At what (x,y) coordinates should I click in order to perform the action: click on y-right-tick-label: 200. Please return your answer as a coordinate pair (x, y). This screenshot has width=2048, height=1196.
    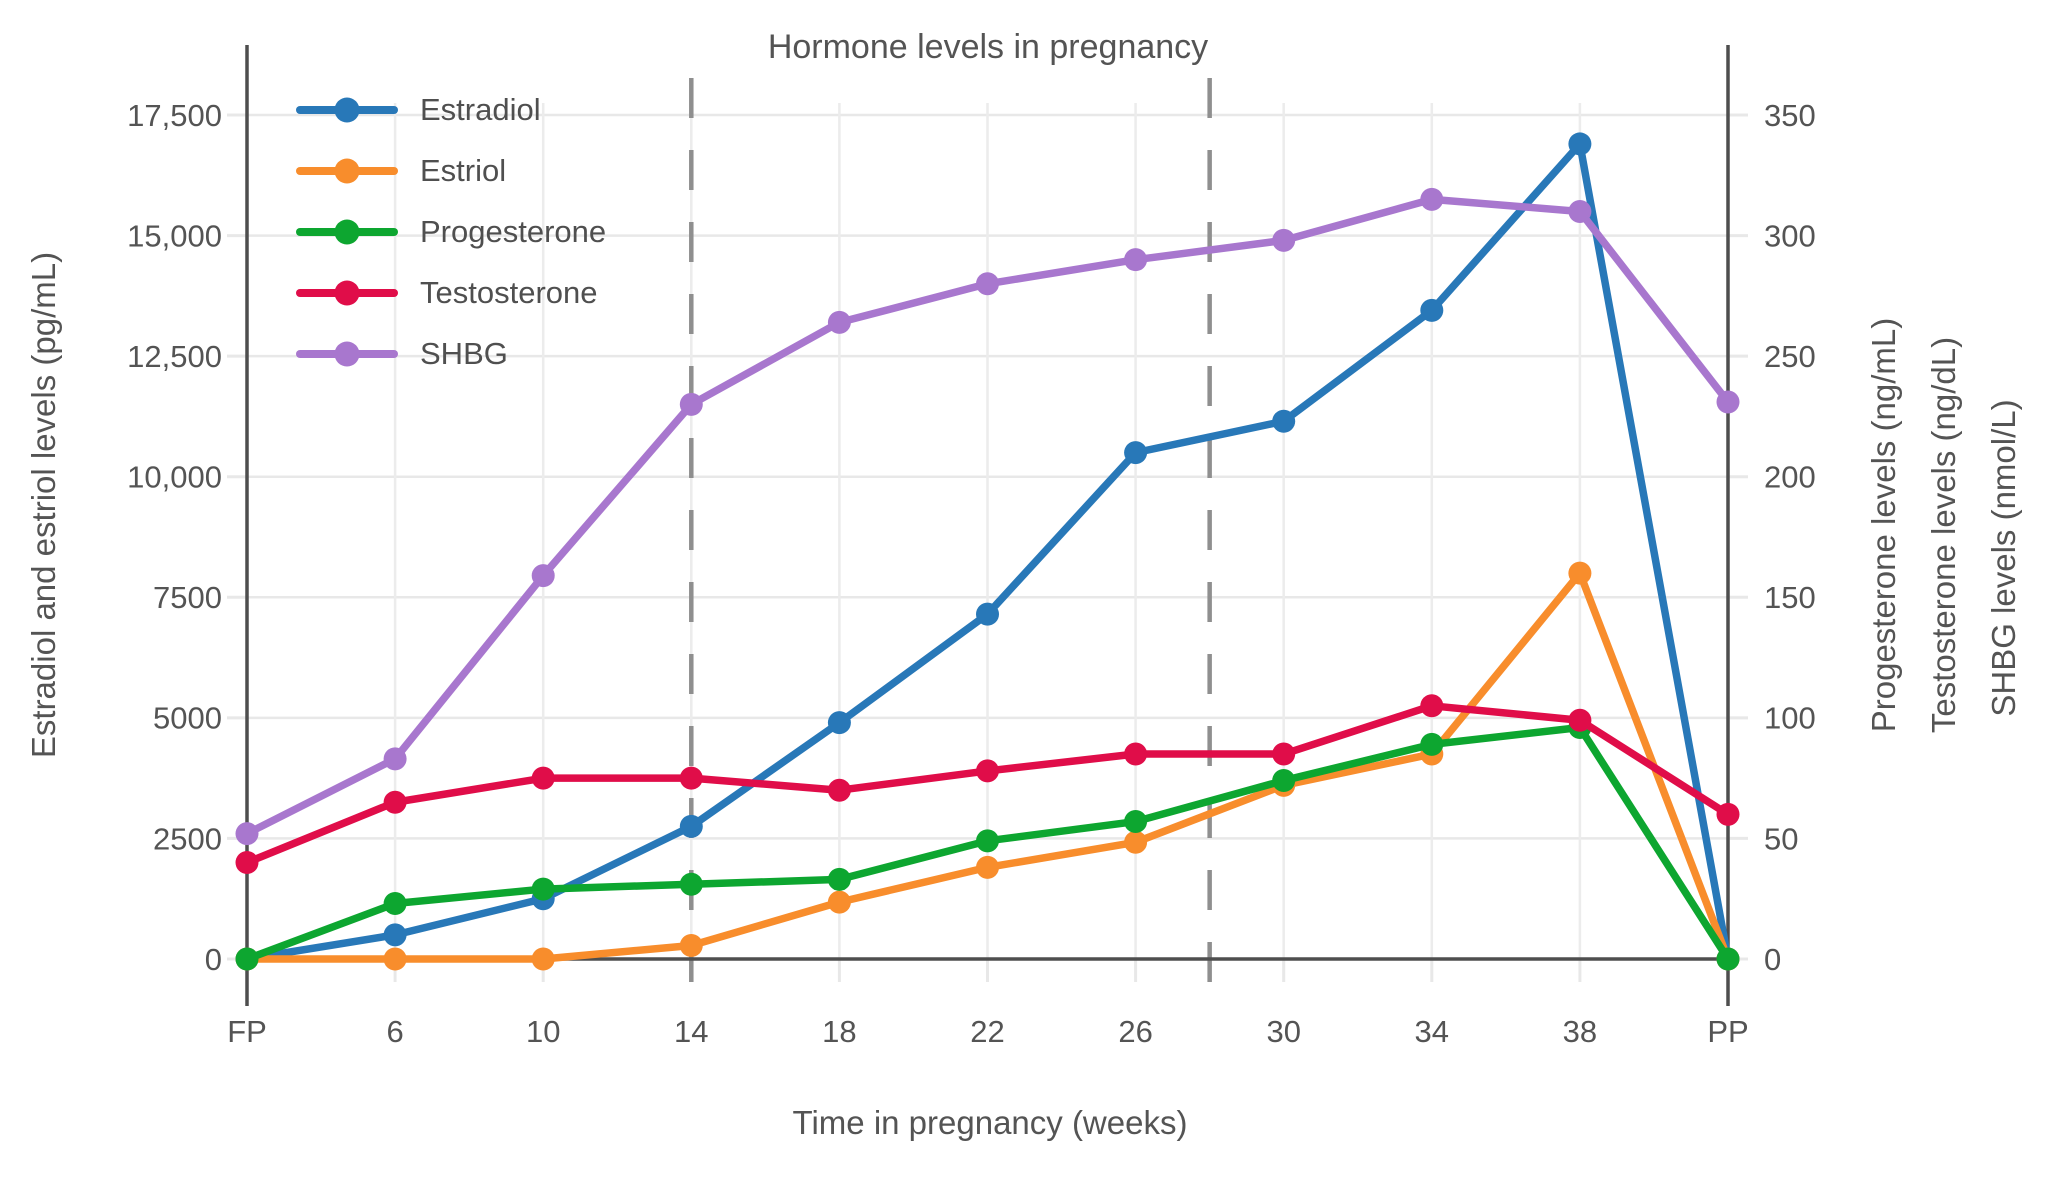
    Looking at the image, I should click on (1790, 477).